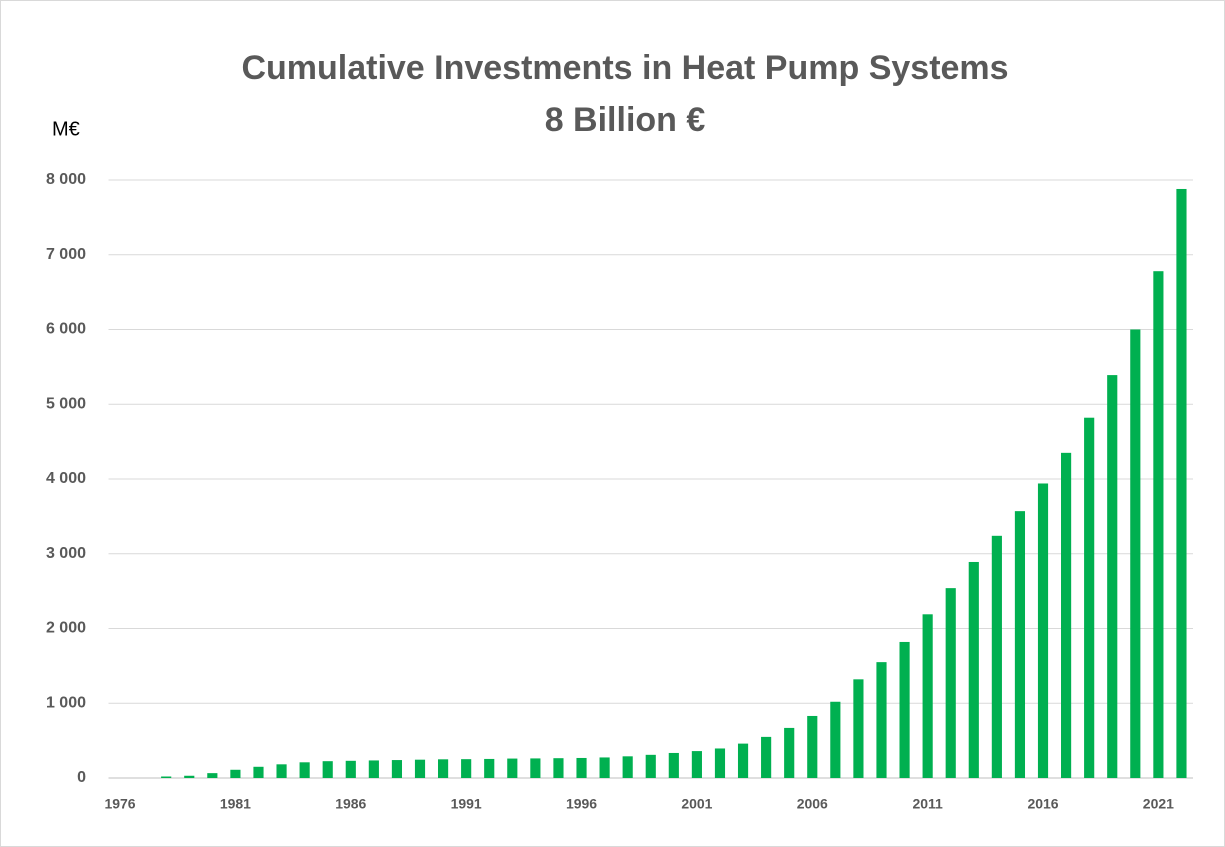  I want to click on x-tick-label: 2016, so click(1042, 804).